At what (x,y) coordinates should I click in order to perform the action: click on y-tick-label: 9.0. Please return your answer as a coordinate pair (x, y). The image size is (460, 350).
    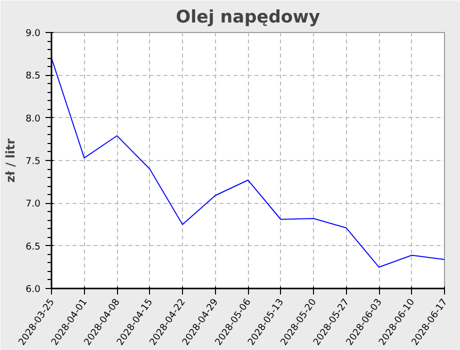
    Looking at the image, I should click on (33, 33).